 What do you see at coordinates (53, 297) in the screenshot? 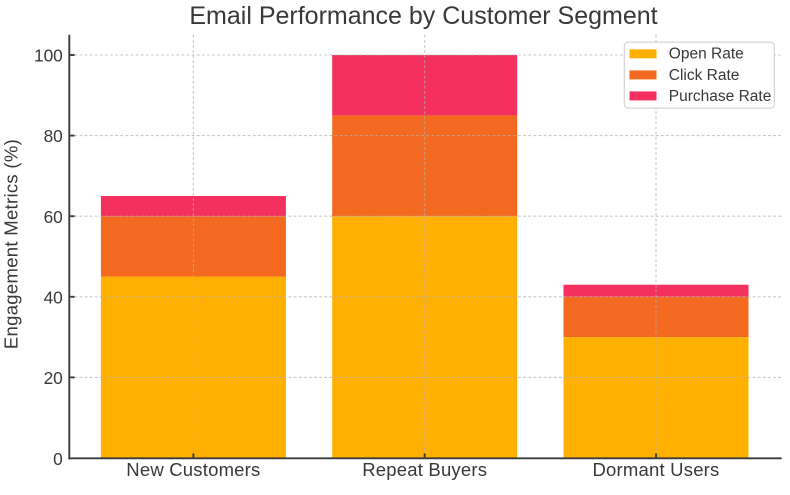
I see `svg-text: 40` at bounding box center [53, 297].